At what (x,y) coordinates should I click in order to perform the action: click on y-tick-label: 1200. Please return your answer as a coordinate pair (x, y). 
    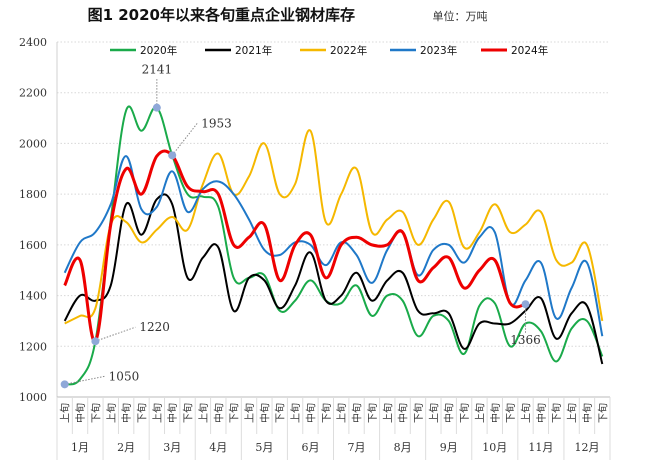
    Looking at the image, I should click on (33, 346).